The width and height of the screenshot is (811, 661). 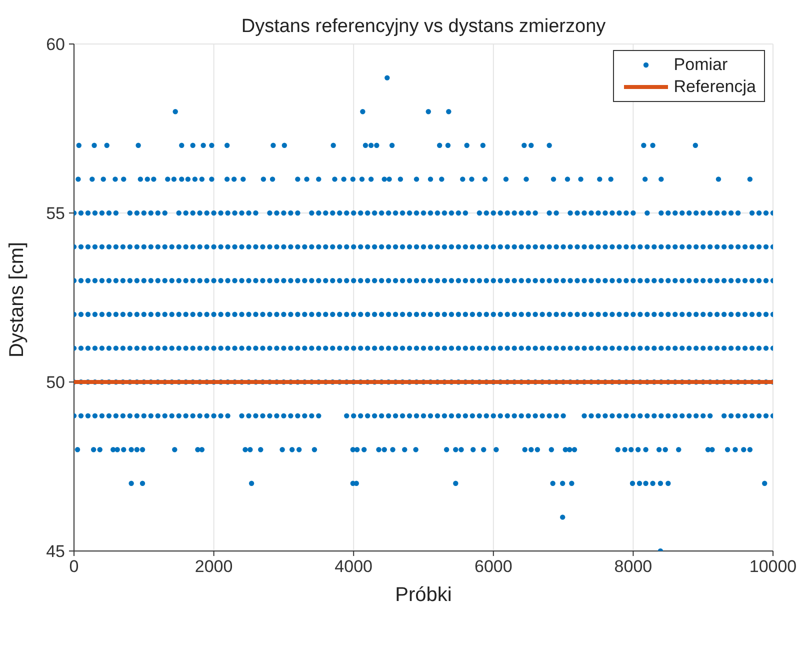 What do you see at coordinates (773, 566) in the screenshot?
I see `x-tick-label: 10000` at bounding box center [773, 566].